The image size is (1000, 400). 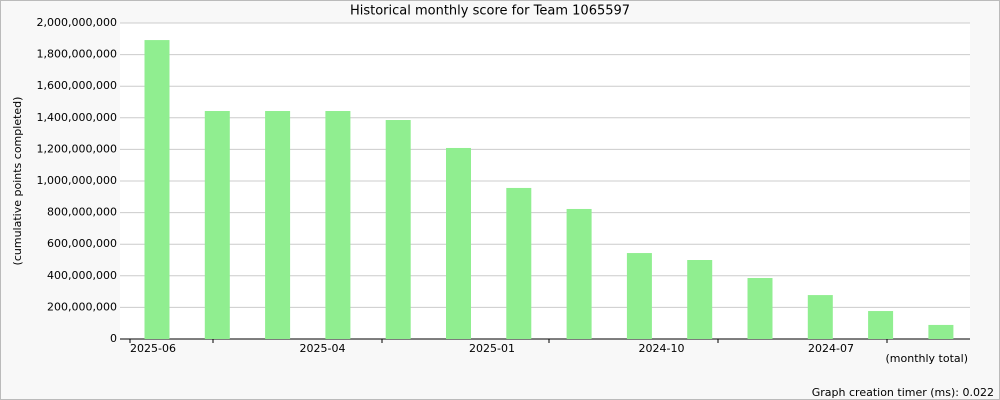 What do you see at coordinates (77, 54) in the screenshot?
I see `y-tick-label: 1,800,000,000` at bounding box center [77, 54].